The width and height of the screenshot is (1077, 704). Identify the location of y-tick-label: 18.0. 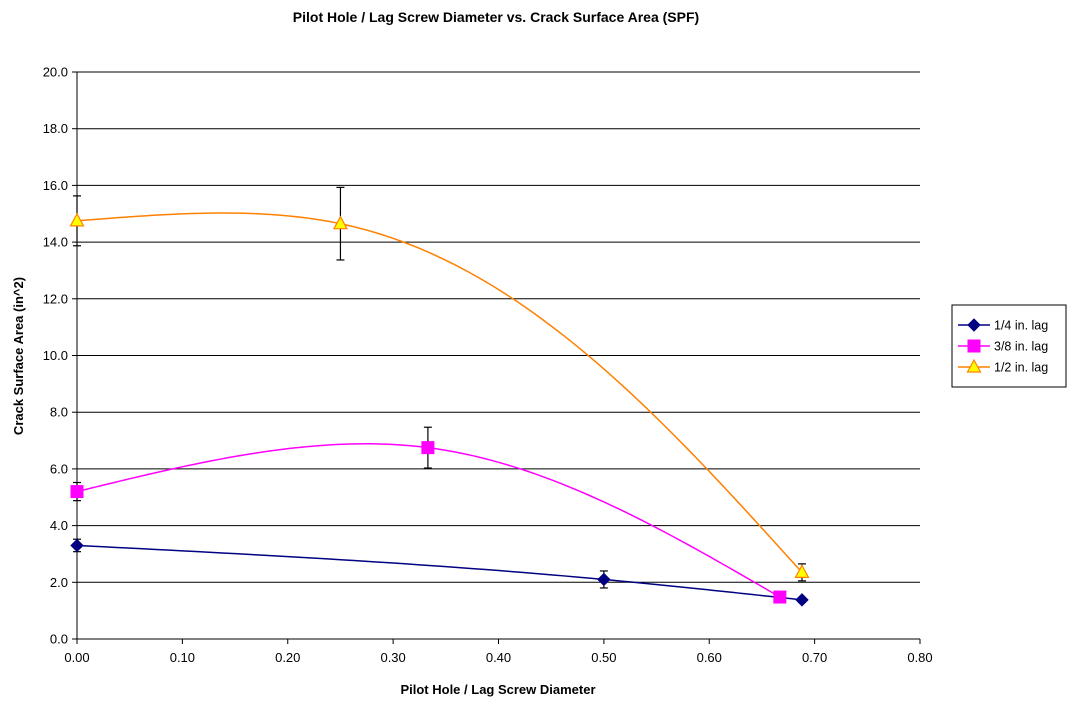
(55, 128).